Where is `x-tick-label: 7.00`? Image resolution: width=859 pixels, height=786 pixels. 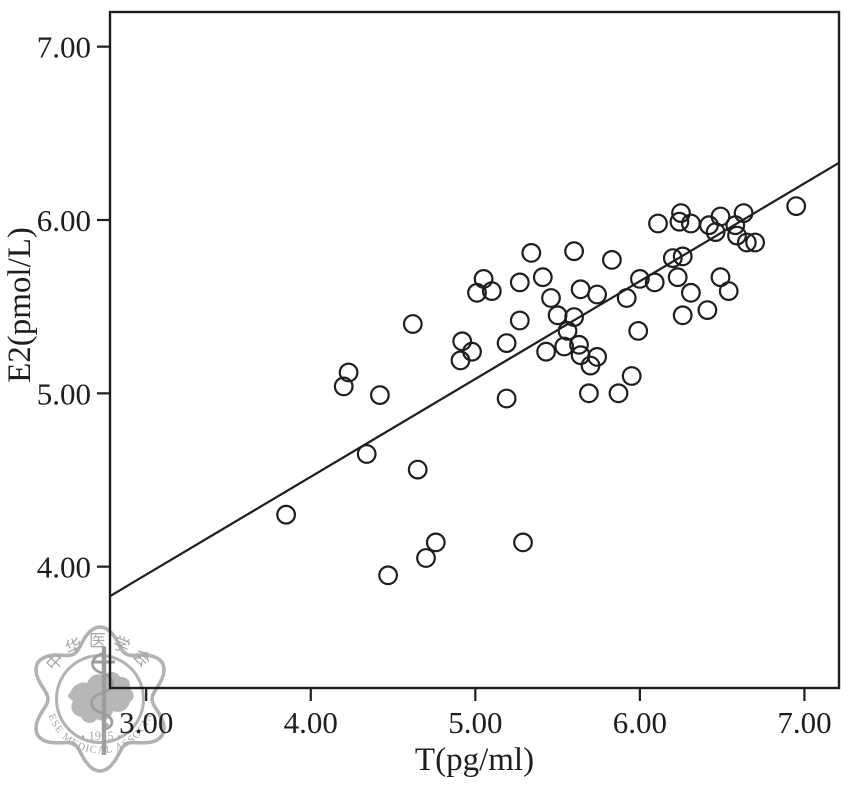
x-tick-label: 7.00 is located at coordinates (804, 722).